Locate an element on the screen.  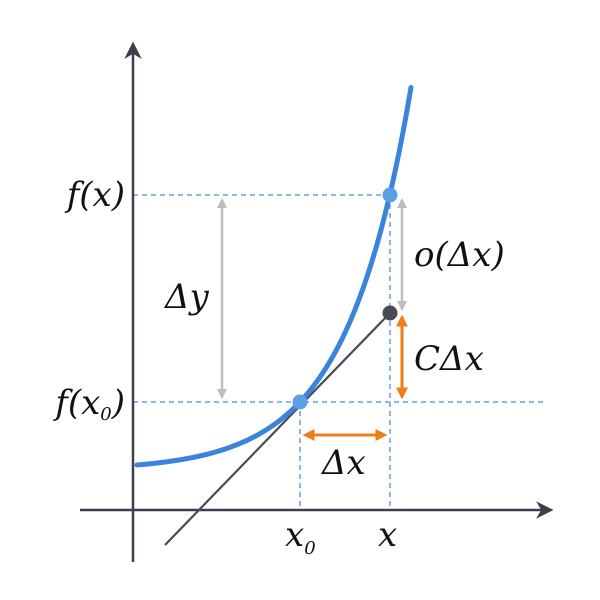
label-part: f(x is located at coordinates (76, 403).